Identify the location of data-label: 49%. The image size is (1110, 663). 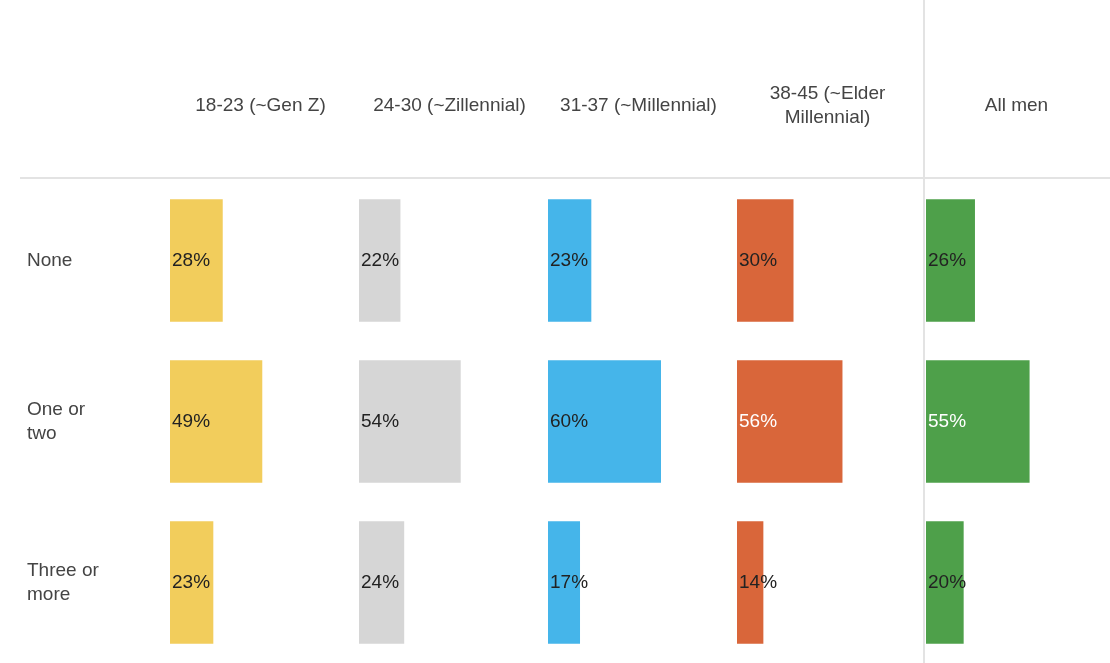
(191, 420).